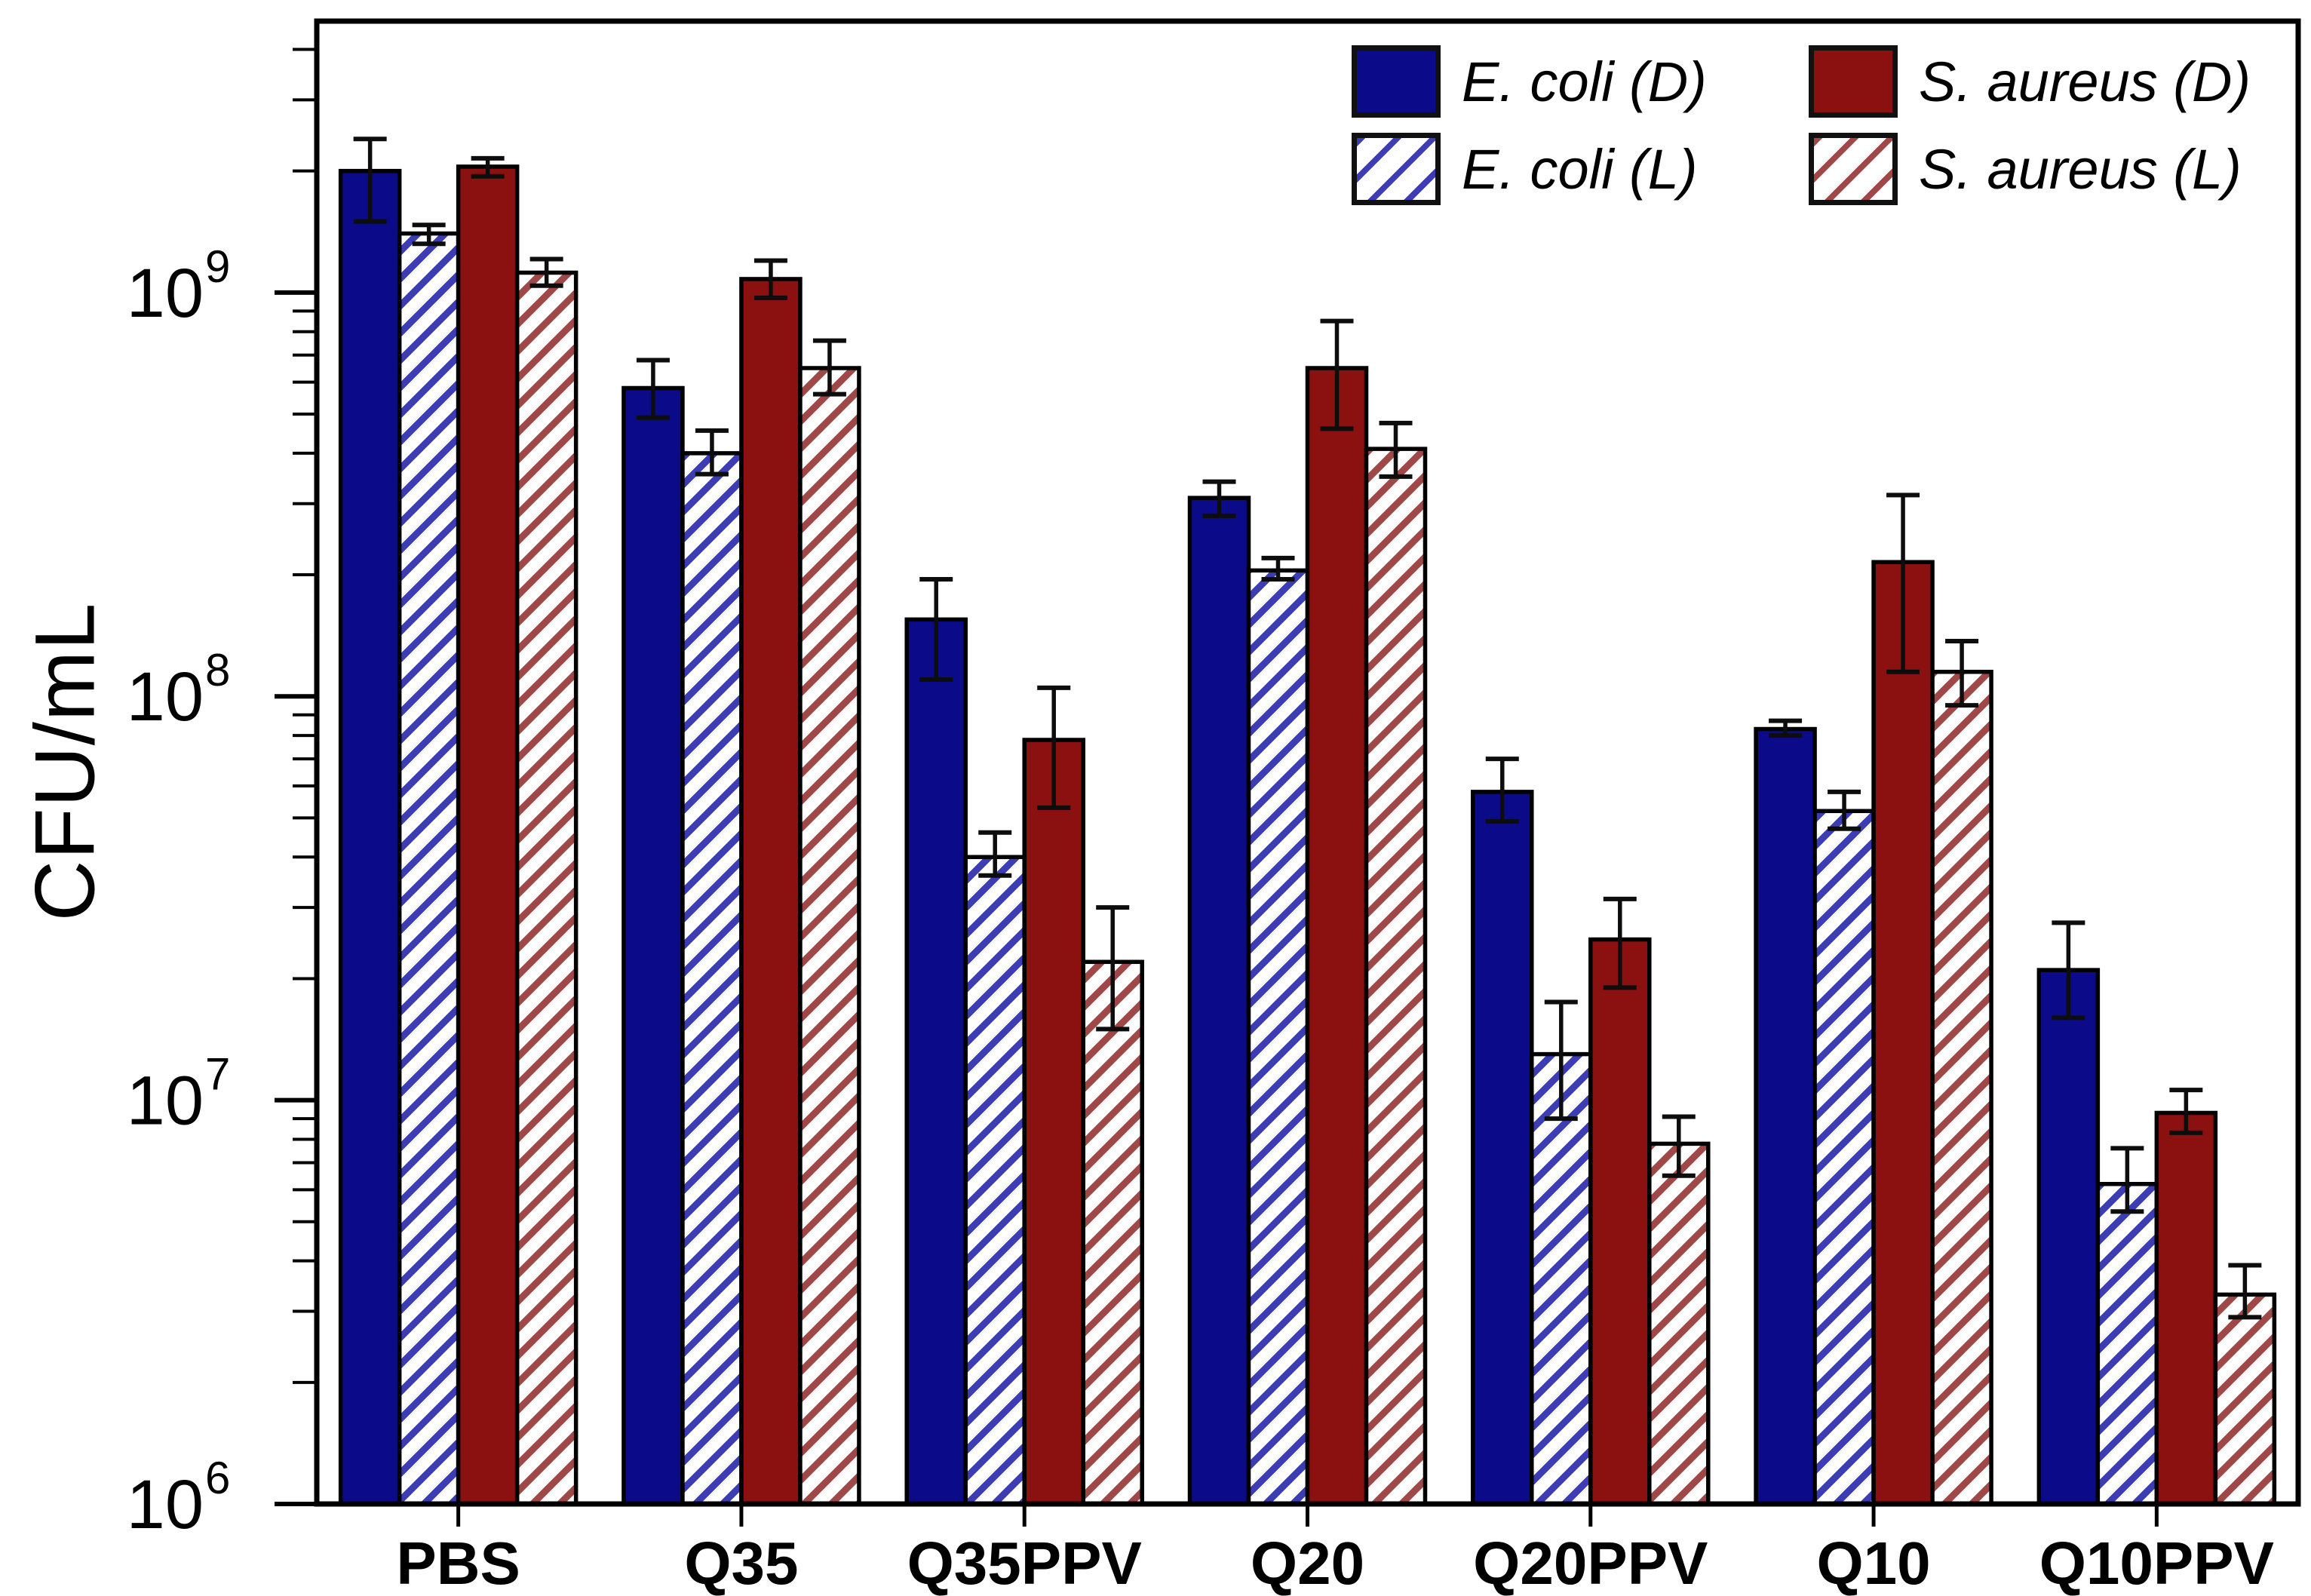  Describe the element at coordinates (1786, 1116) in the screenshot. I see `bar-q10-e-coli-d` at that location.